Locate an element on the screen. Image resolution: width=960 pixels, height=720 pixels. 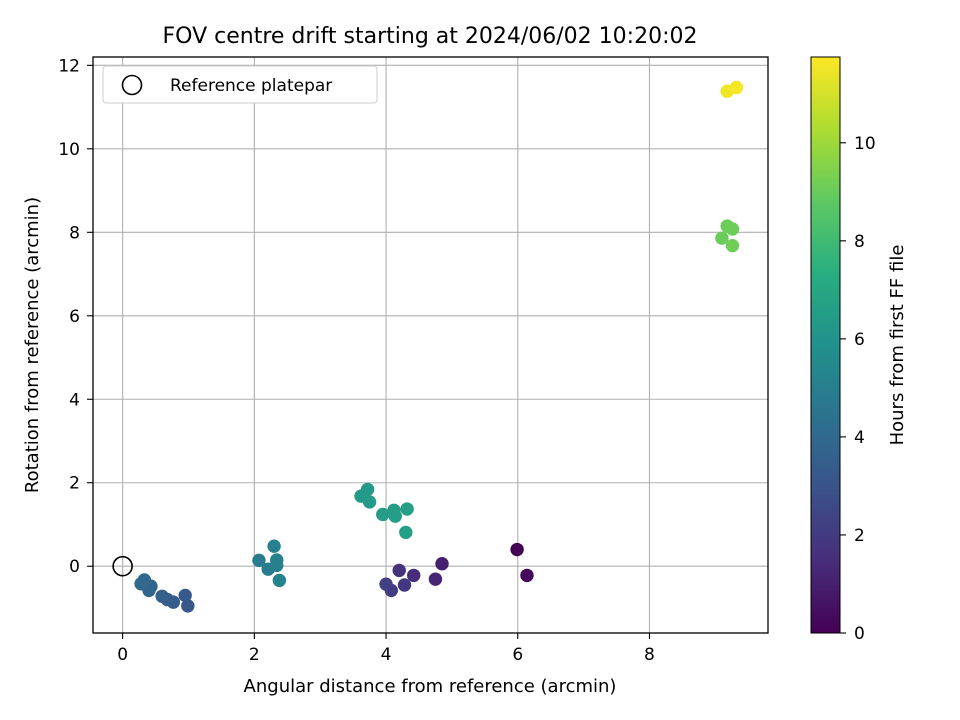
x-tick-label: 2 is located at coordinates (254, 655).